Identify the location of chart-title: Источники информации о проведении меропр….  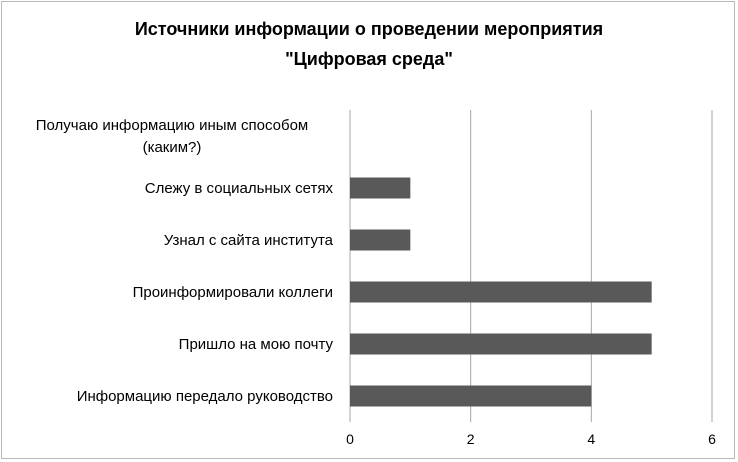
(369, 44).